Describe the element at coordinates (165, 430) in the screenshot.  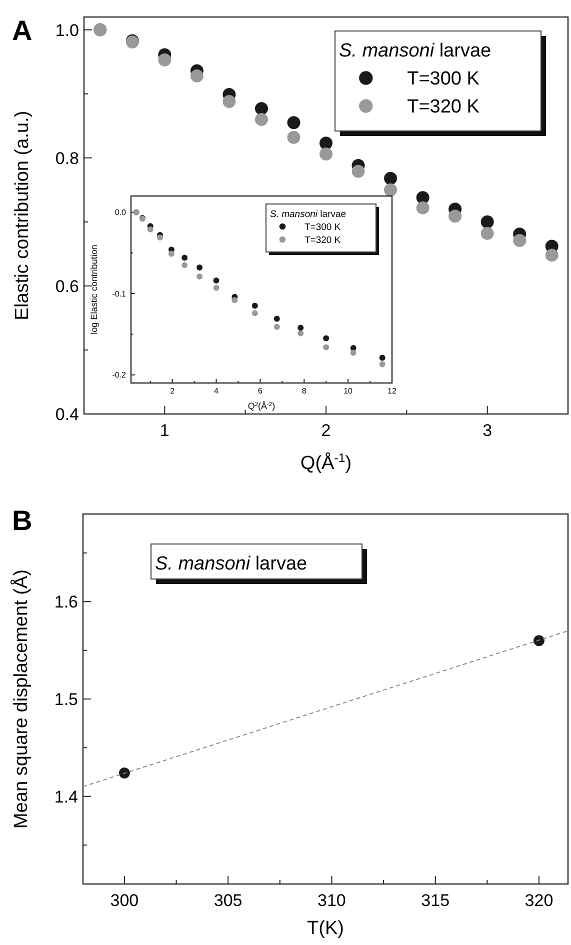
I see `x-tick-label: 1` at that location.